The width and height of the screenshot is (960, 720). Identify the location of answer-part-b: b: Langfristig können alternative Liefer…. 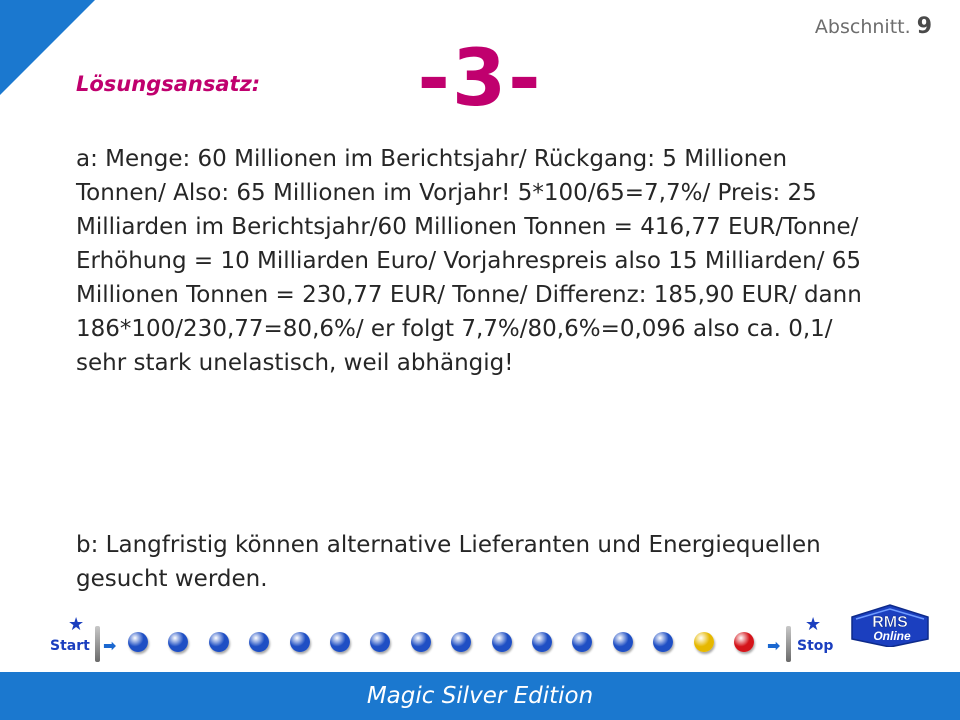
(448, 562).